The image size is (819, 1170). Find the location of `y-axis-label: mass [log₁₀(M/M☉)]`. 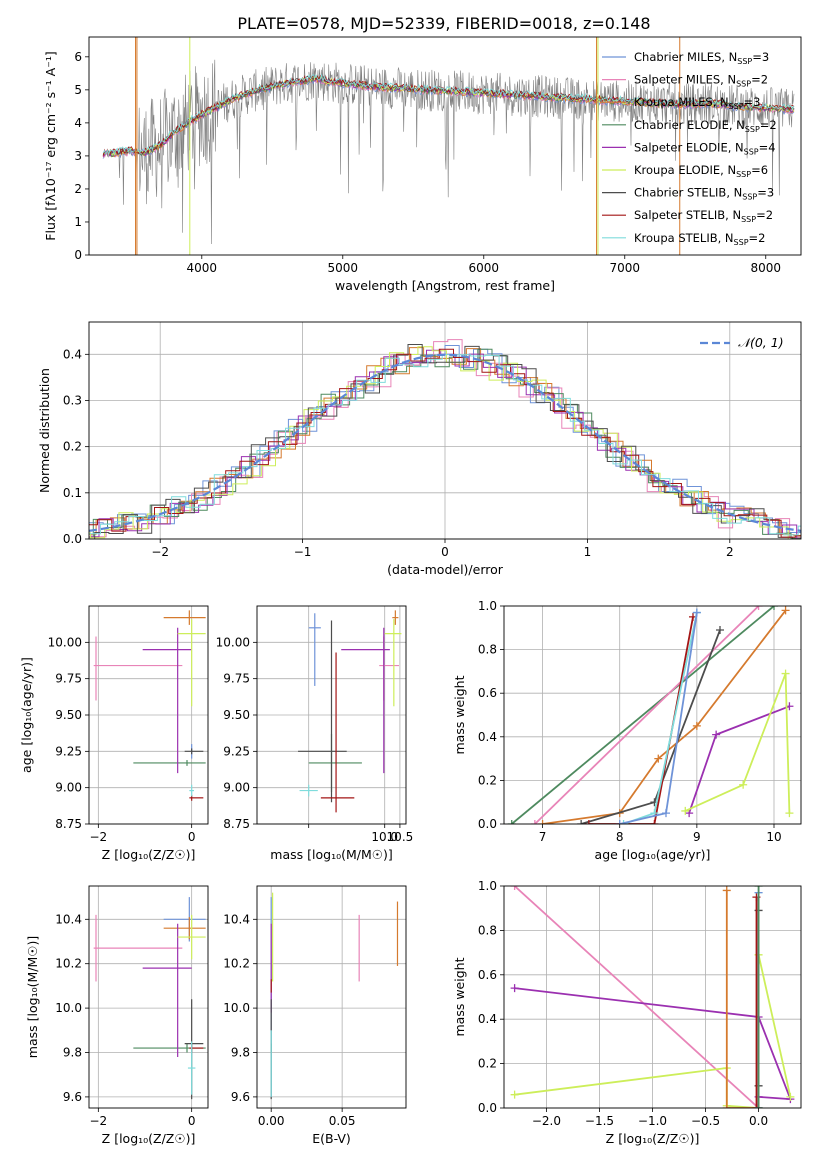

y-axis-label: mass [log₁₀(M/M☉)] is located at coordinates (32, 997).